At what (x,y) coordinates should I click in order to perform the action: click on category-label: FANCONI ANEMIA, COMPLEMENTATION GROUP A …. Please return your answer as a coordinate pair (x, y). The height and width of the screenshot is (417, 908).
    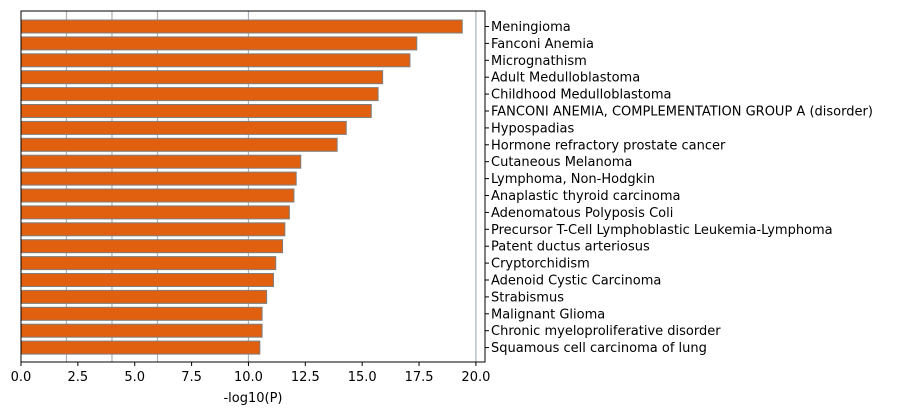
    Looking at the image, I should click on (682, 112).